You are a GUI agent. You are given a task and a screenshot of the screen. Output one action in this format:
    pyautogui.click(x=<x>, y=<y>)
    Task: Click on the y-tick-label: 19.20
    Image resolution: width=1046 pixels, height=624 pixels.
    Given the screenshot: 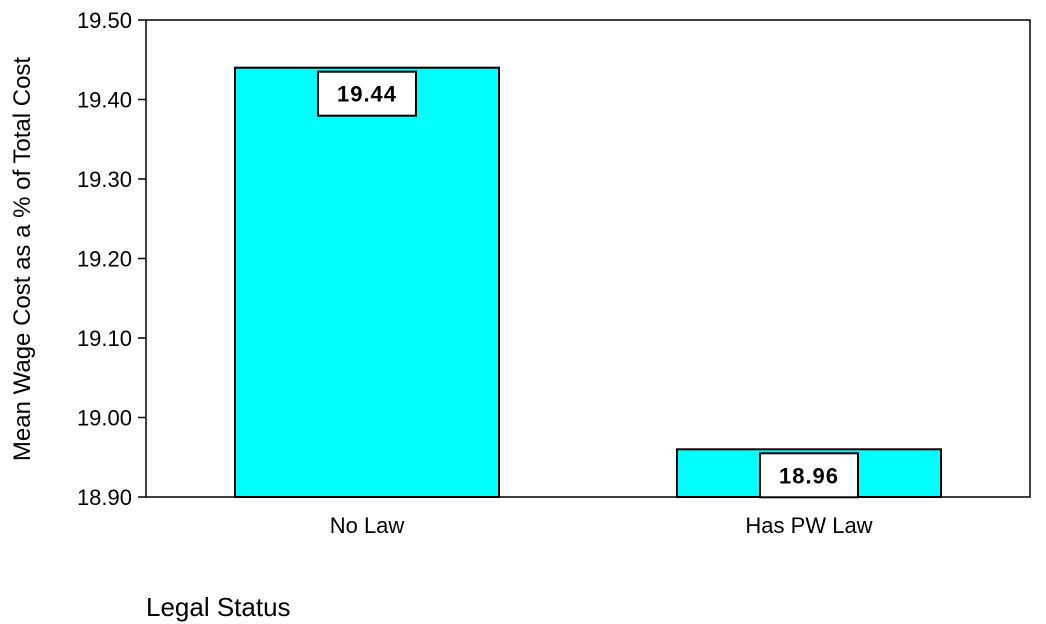 What is the action you would take?
    pyautogui.click(x=104, y=259)
    